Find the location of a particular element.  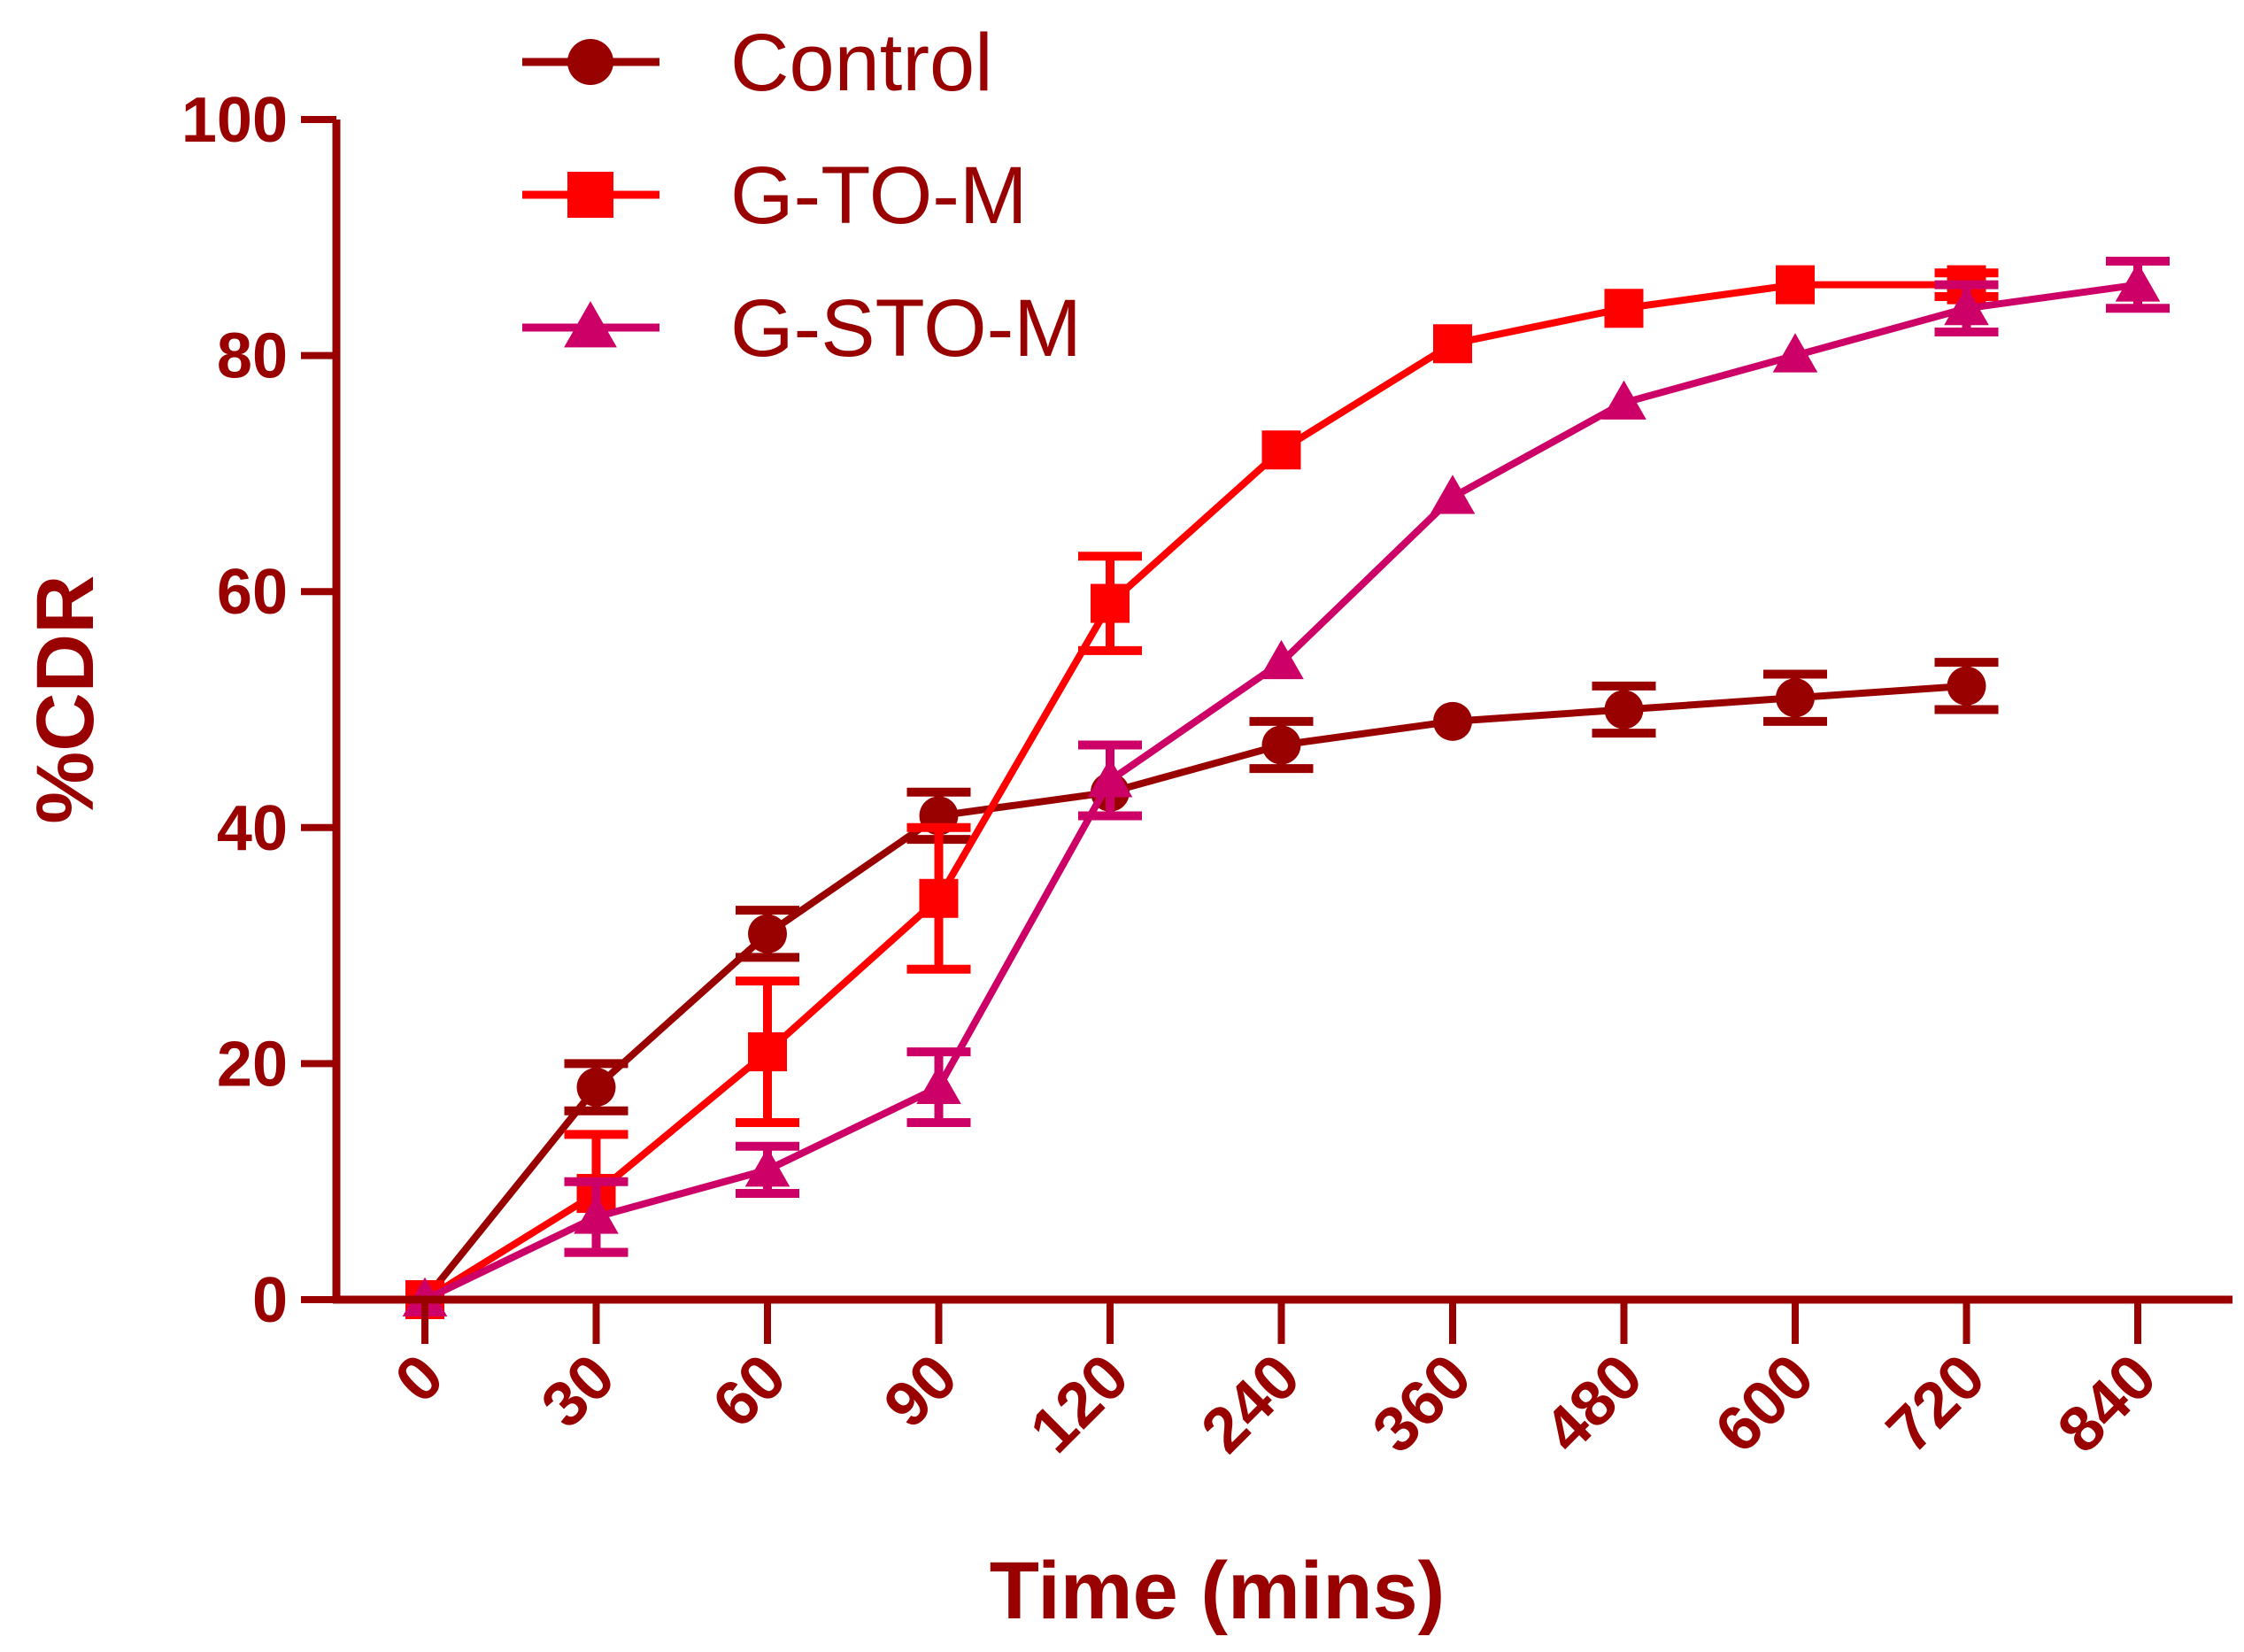

y-axis-title: %CDR is located at coordinates (65, 699).